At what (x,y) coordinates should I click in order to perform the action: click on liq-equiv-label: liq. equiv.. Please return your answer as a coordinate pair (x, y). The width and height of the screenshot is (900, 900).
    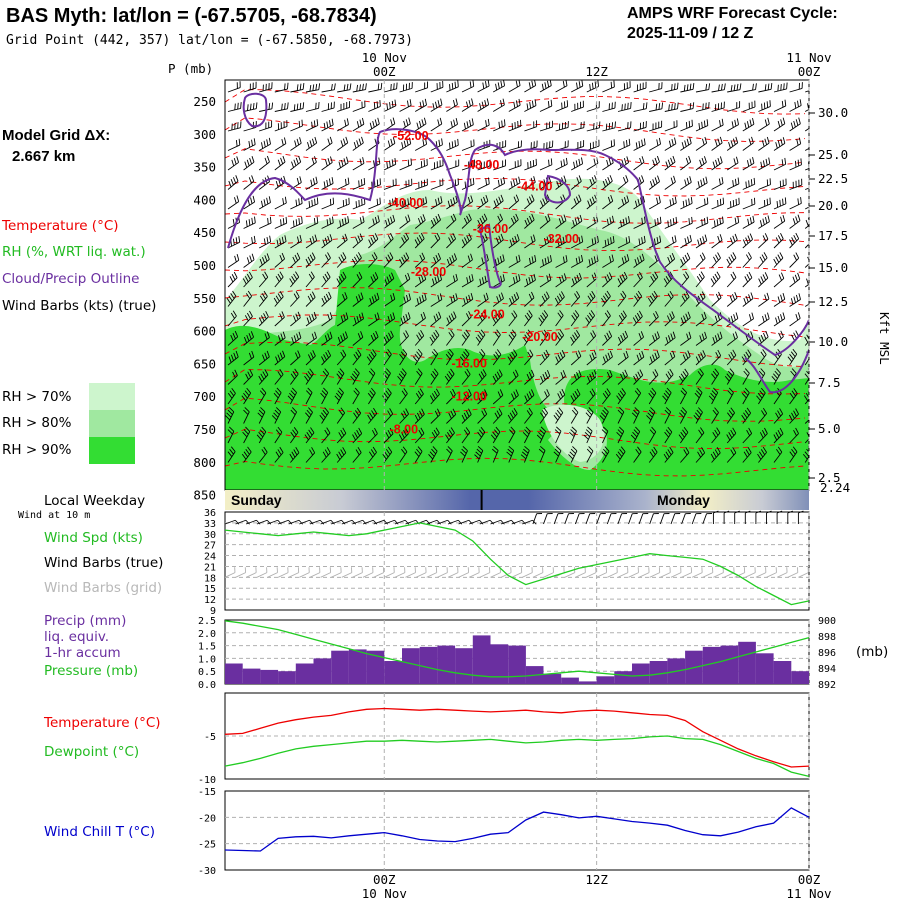
    Looking at the image, I should click on (76, 637).